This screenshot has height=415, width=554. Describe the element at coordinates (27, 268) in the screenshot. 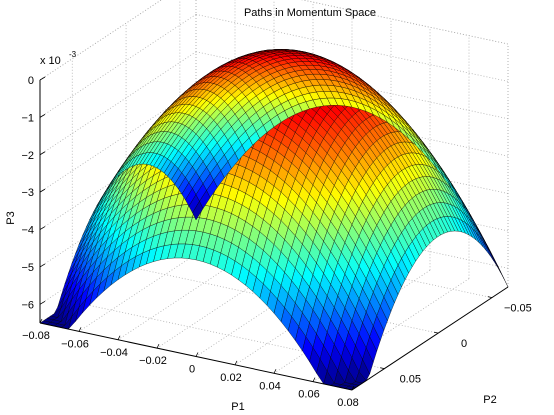

I see `z-tick-label: −5` at that location.